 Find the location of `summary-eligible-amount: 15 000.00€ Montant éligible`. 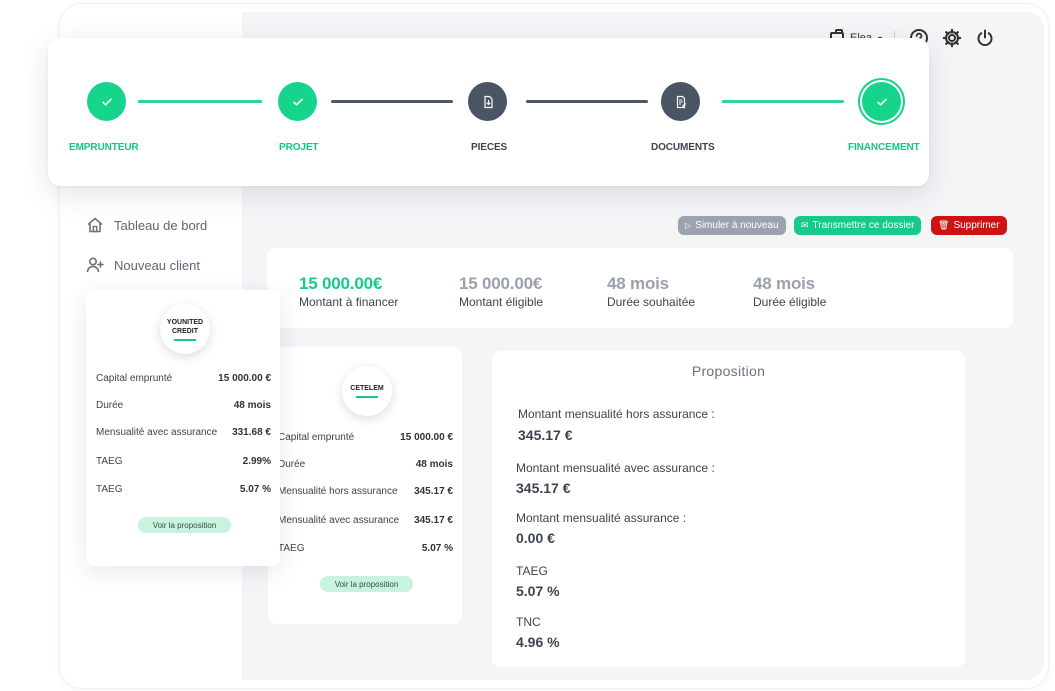

summary-eligible-amount: 15 000.00€ Montant éligible is located at coordinates (501, 291).